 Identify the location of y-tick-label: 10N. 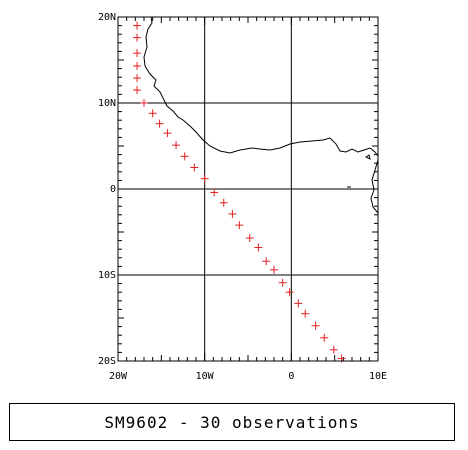
(107, 103).